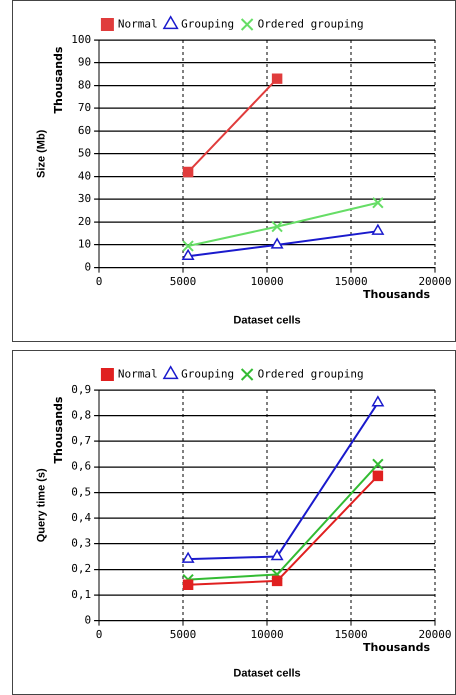  I want to click on y-tick-label: 0,4, so click(81, 517).